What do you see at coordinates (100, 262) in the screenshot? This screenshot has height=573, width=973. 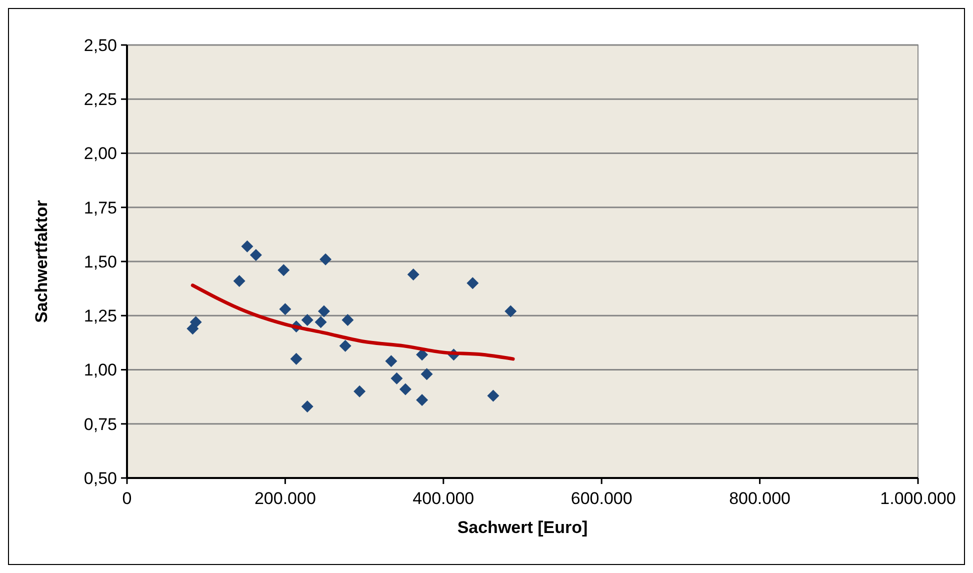 I see `y-tick-label: 1,50` at bounding box center [100, 262].